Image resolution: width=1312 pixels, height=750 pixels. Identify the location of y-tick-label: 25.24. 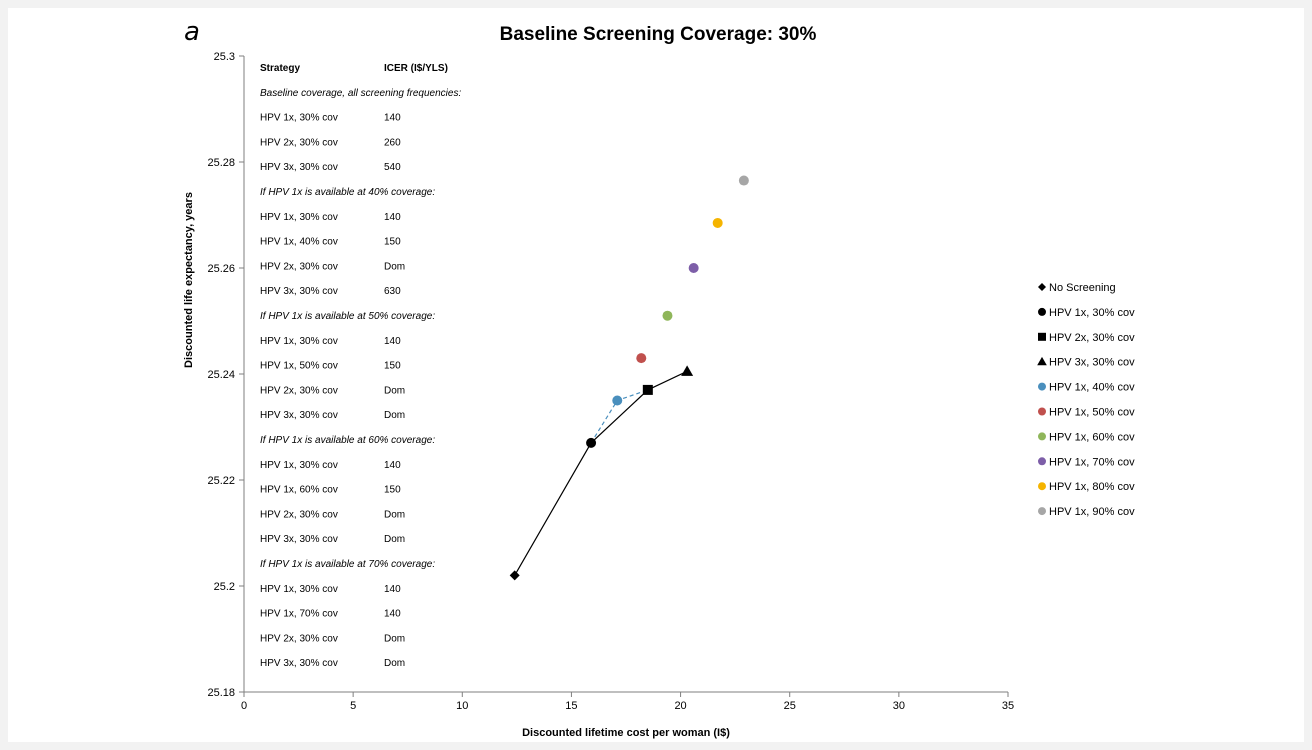
(221, 375).